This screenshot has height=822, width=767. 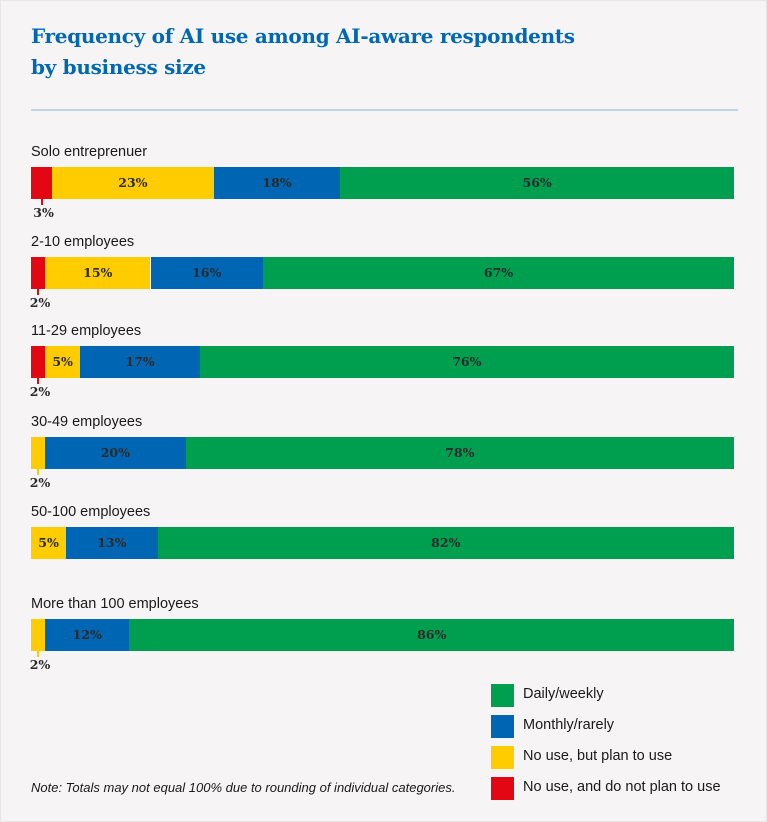 What do you see at coordinates (87, 422) in the screenshot?
I see `category-label: 30-49 employees` at bounding box center [87, 422].